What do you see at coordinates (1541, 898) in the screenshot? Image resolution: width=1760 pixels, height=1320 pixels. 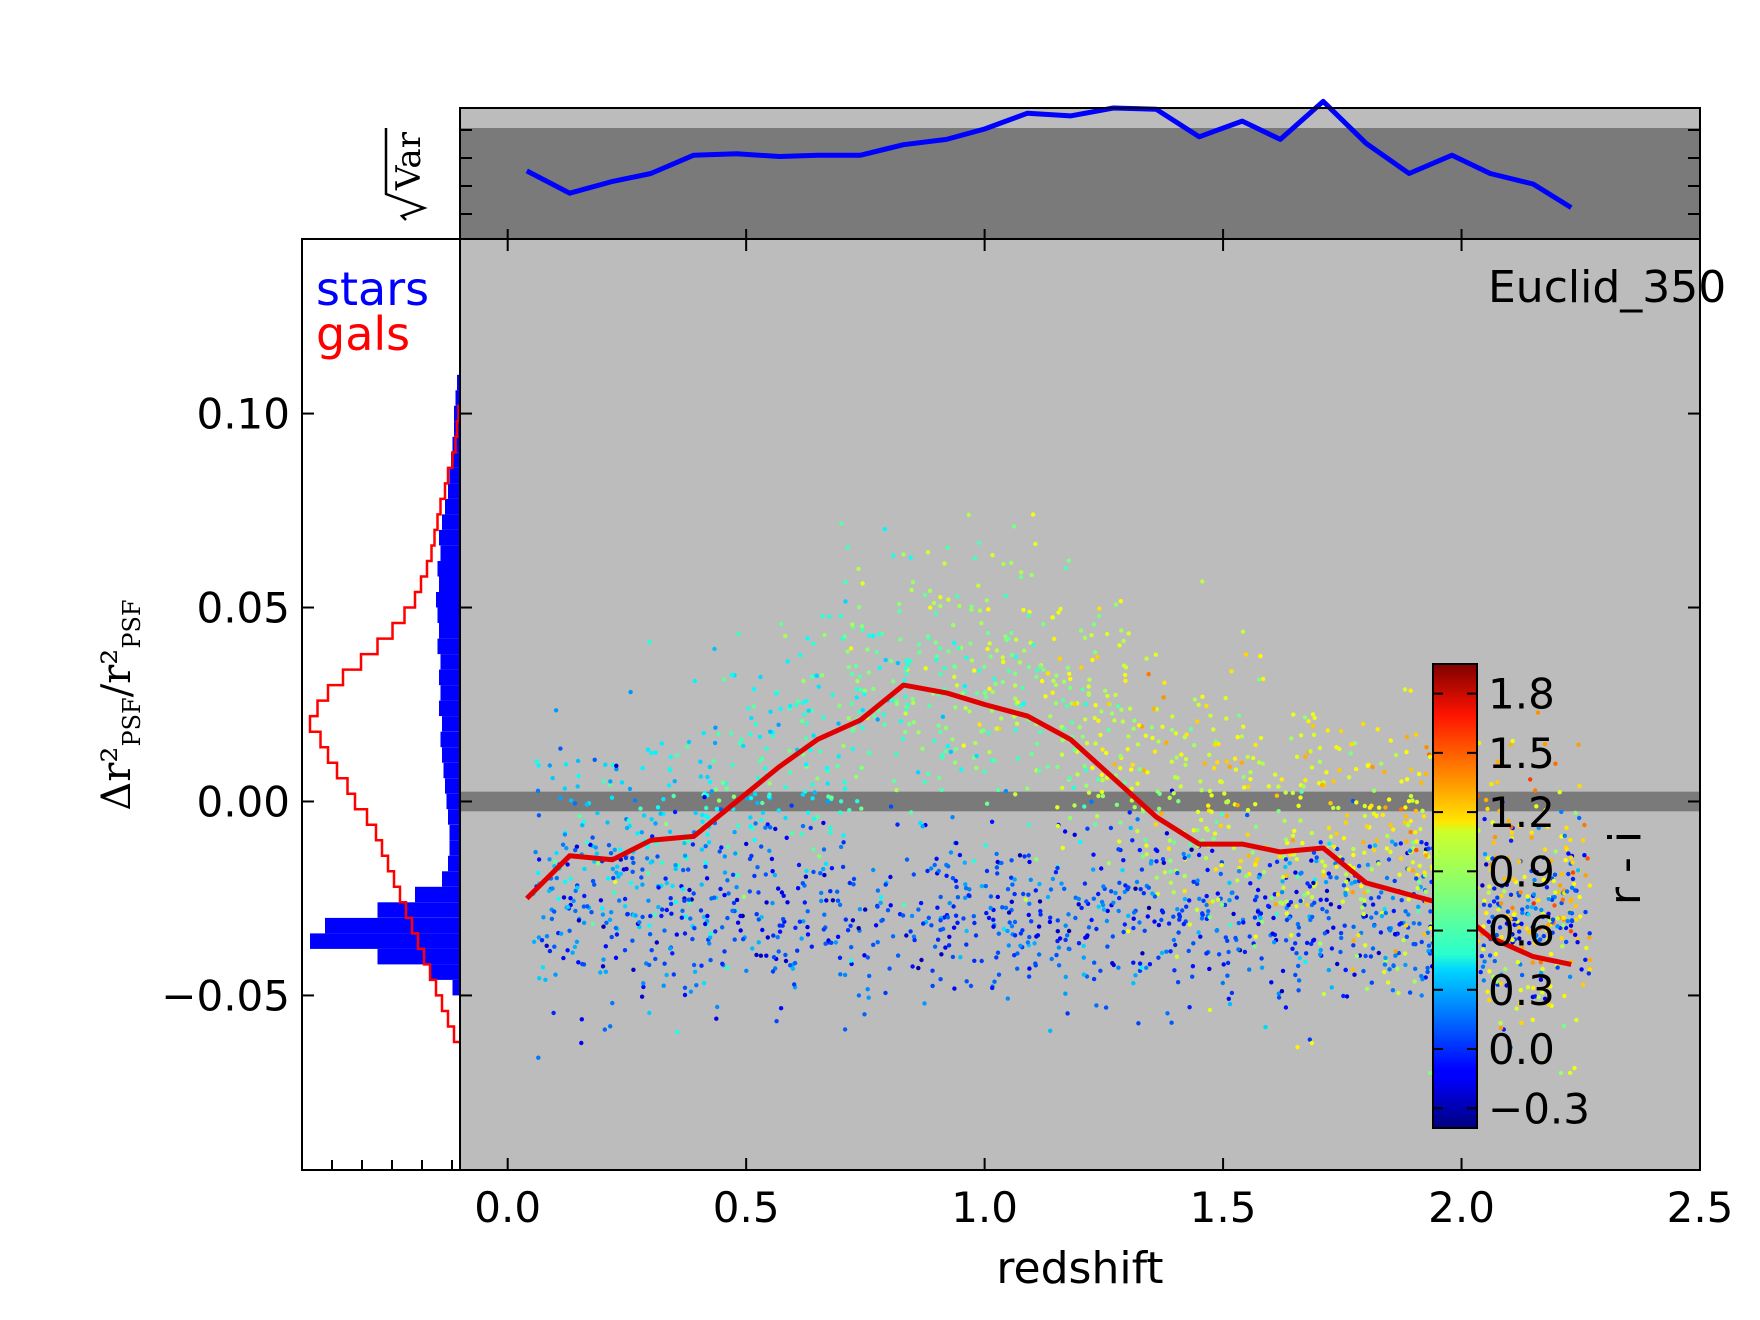 I see `colorbar: −0.30.00.30.60.91.21.51.8 r - i` at bounding box center [1541, 898].